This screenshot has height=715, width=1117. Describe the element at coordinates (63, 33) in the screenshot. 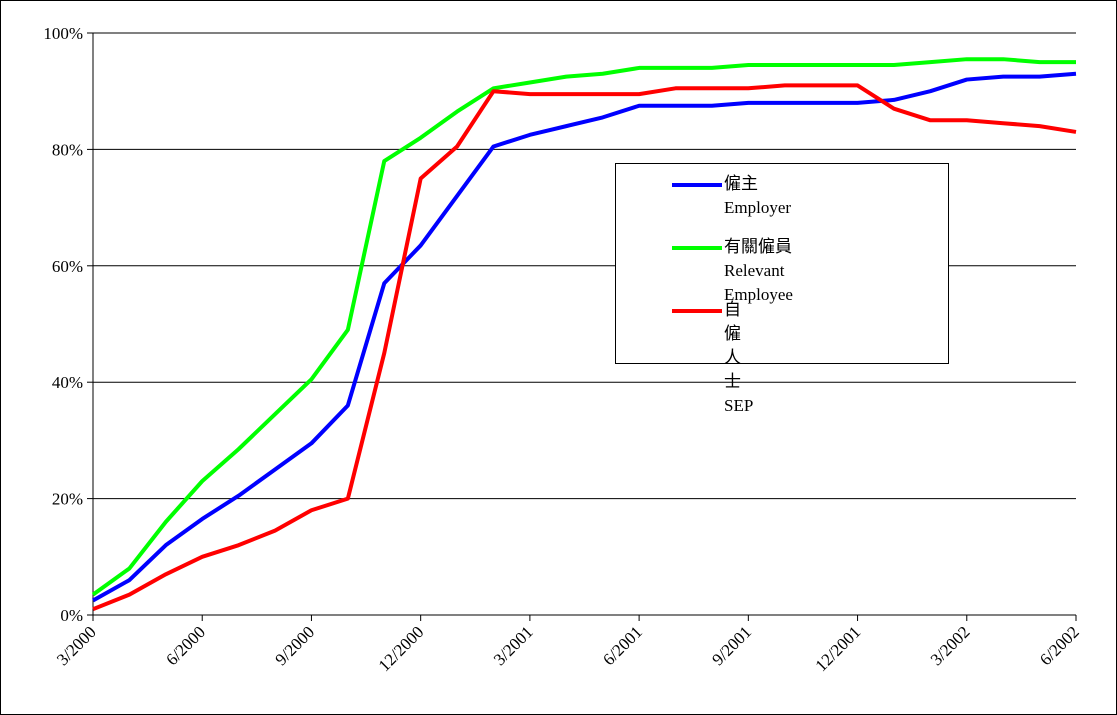

I see `y-tick-label: 100%` at that location.